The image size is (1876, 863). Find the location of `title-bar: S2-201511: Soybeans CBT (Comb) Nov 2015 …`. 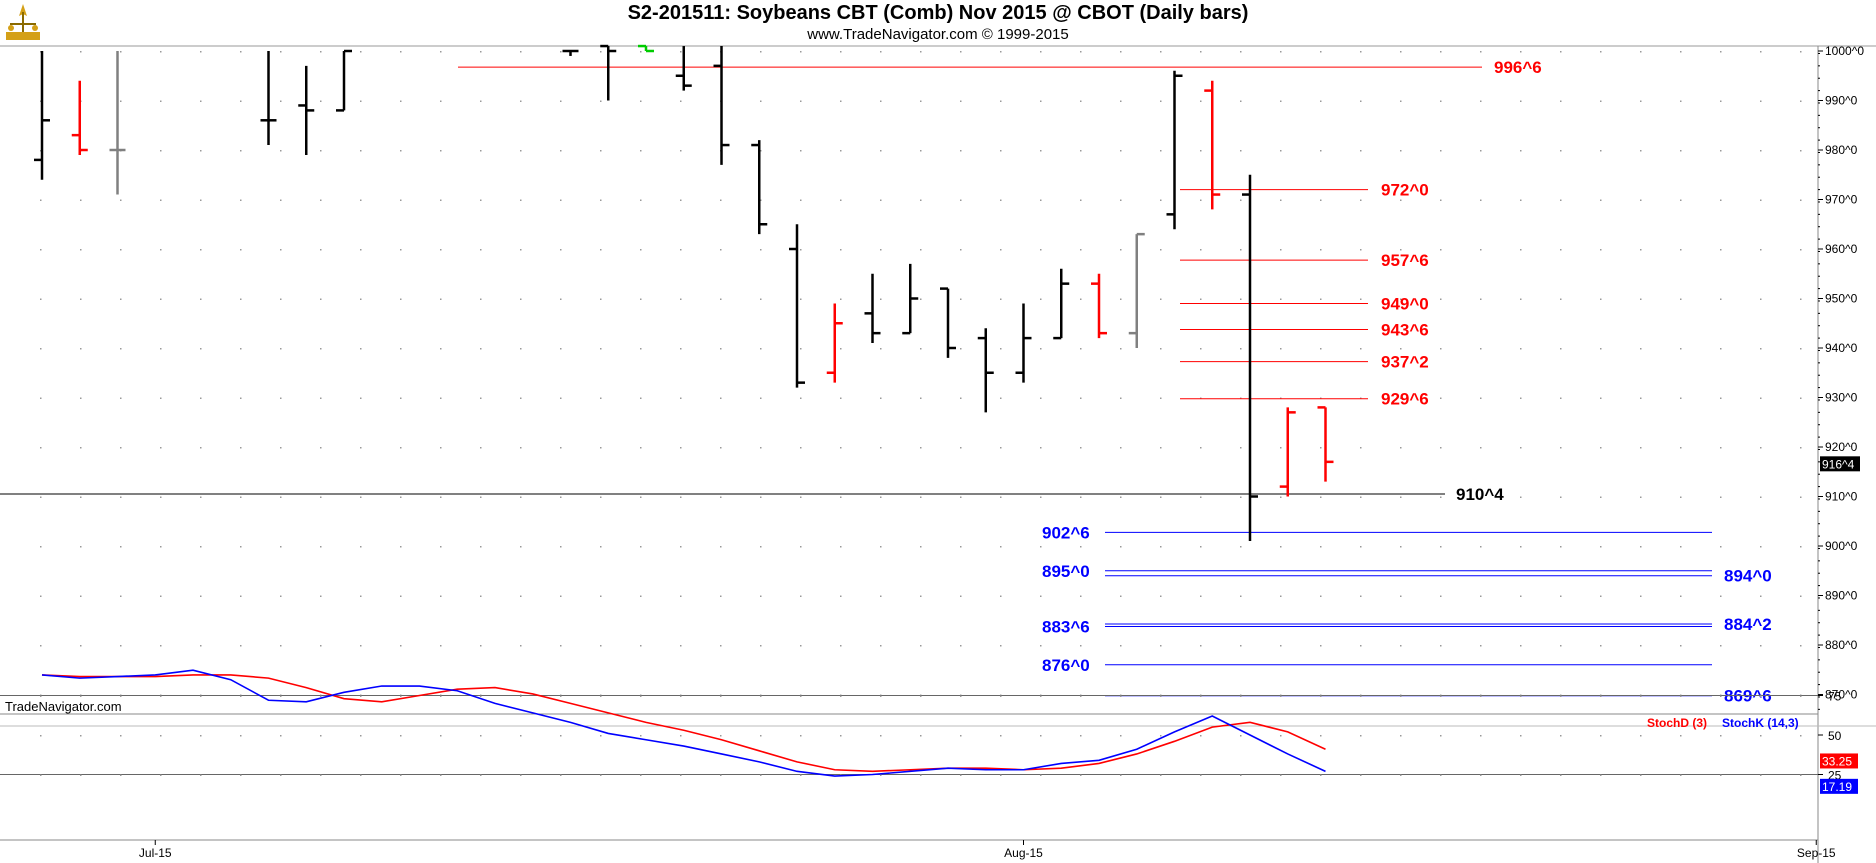

title-bar: S2-201511: Soybeans CBT (Comb) Nov 2015 … is located at coordinates (938, 23).